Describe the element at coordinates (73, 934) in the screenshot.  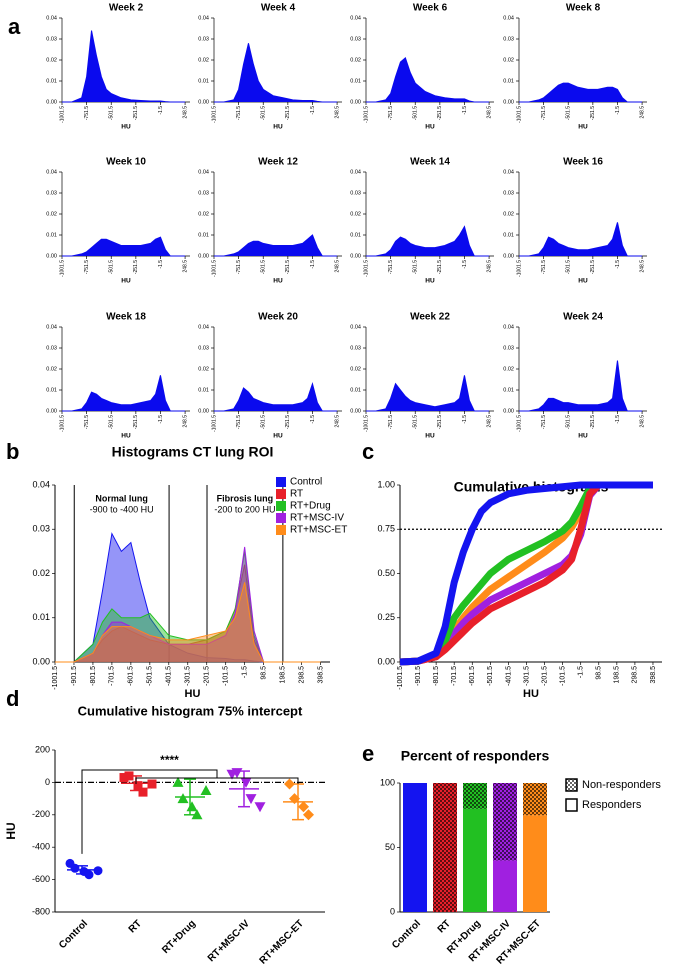
I see `x-tick-label: Control` at that location.